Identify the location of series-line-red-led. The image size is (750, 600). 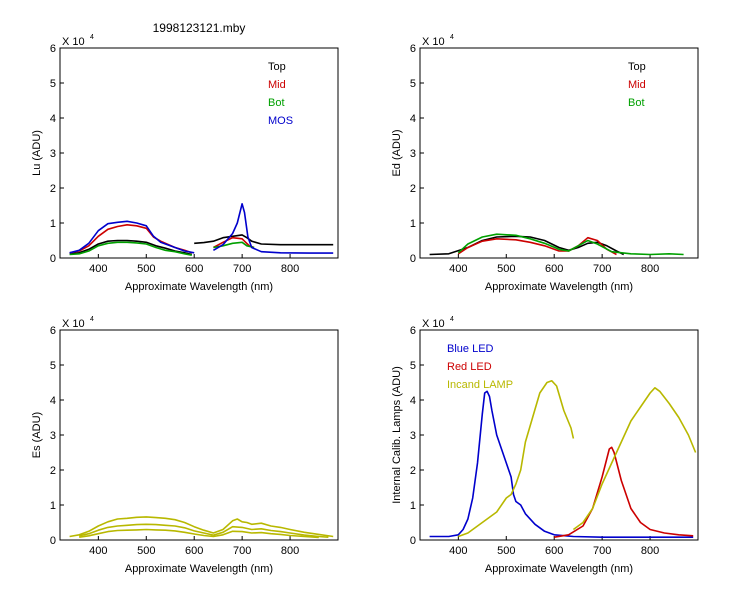
(624, 492).